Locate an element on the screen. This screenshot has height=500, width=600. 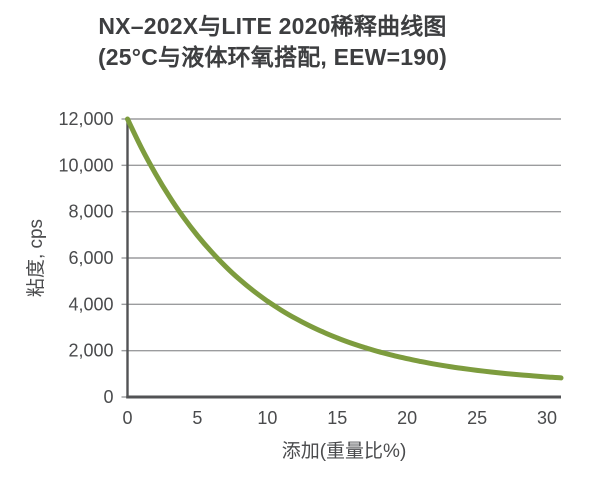
x-axis-tick-labels: 0 5 10 15 20 25 30 is located at coordinates (339, 418).